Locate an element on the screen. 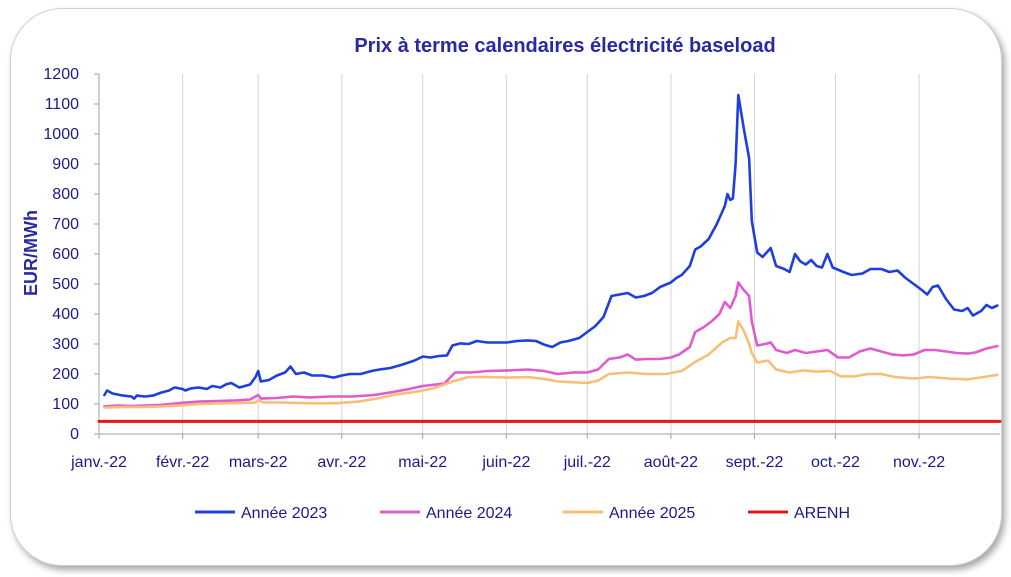 Image resolution: width=1011 pixels, height=577 pixels. x-tick-label: août-22 is located at coordinates (671, 462).